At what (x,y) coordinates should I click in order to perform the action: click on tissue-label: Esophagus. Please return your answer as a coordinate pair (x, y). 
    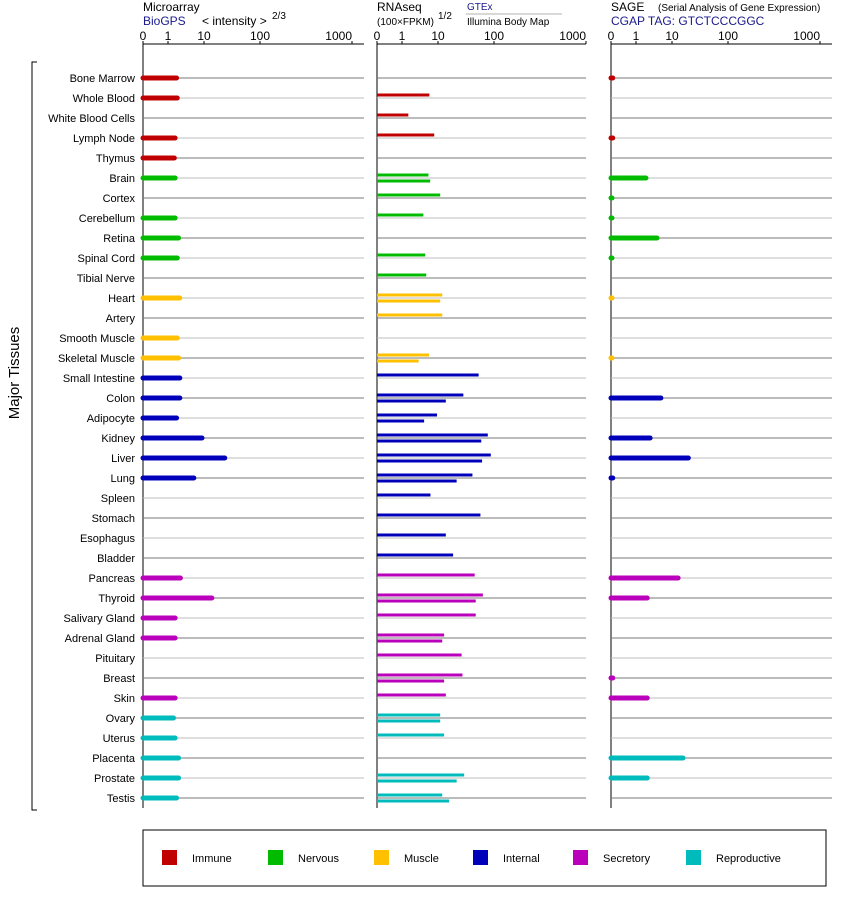
    Looking at the image, I should click on (108, 539).